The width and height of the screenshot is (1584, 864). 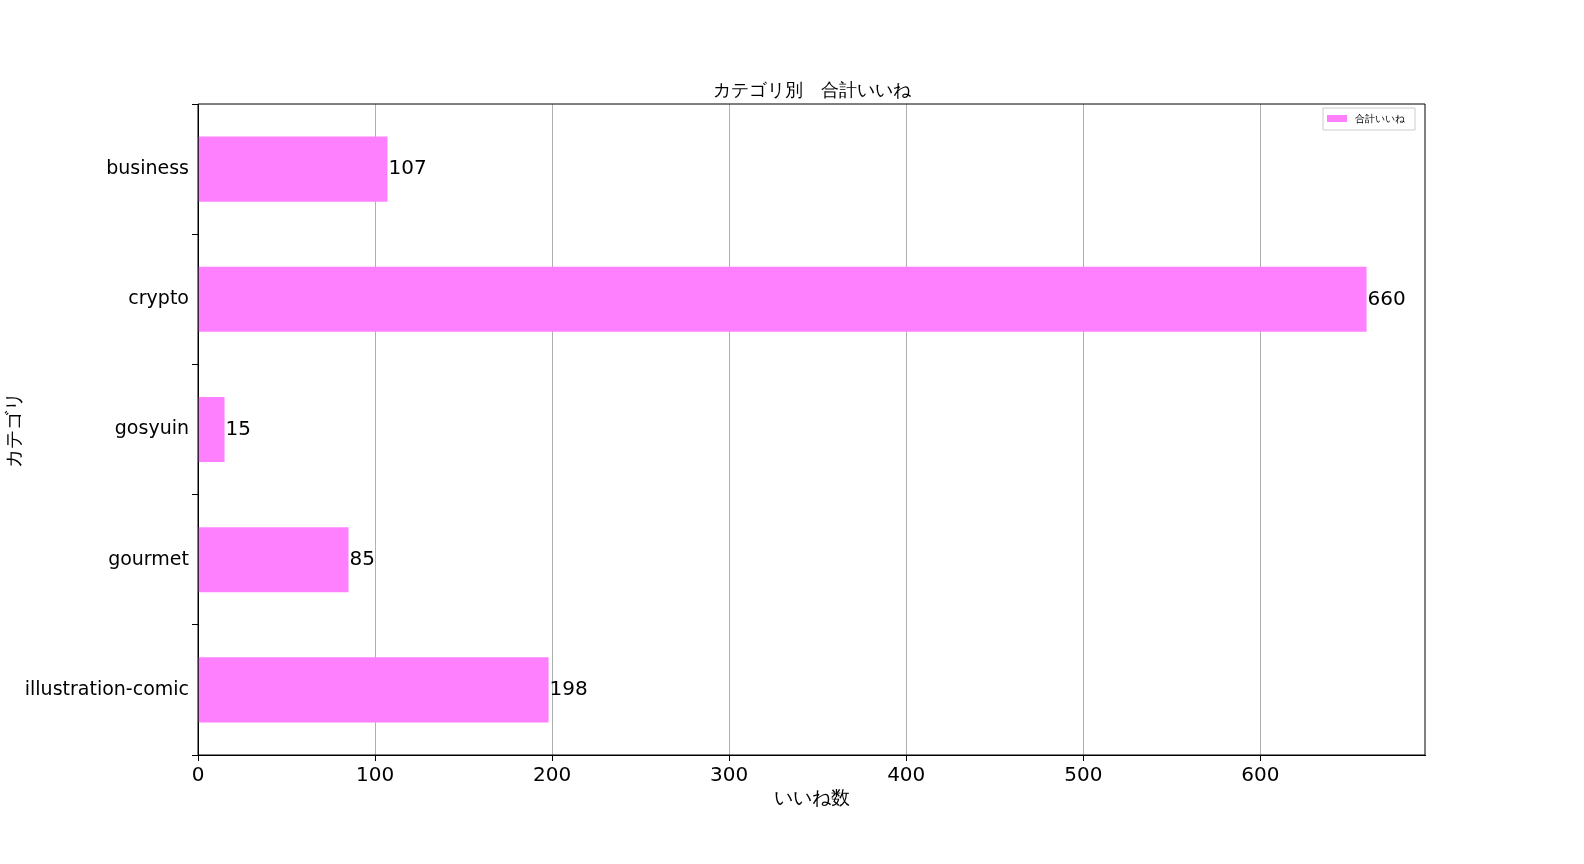 I want to click on data-label: 198, so click(x=568, y=688).